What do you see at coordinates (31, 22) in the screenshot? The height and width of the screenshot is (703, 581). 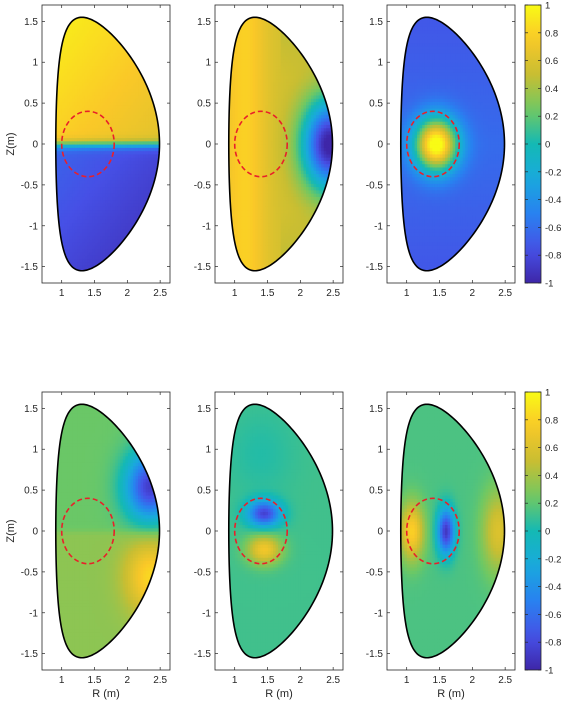 I see `y-tick-label: 1.5` at bounding box center [31, 22].